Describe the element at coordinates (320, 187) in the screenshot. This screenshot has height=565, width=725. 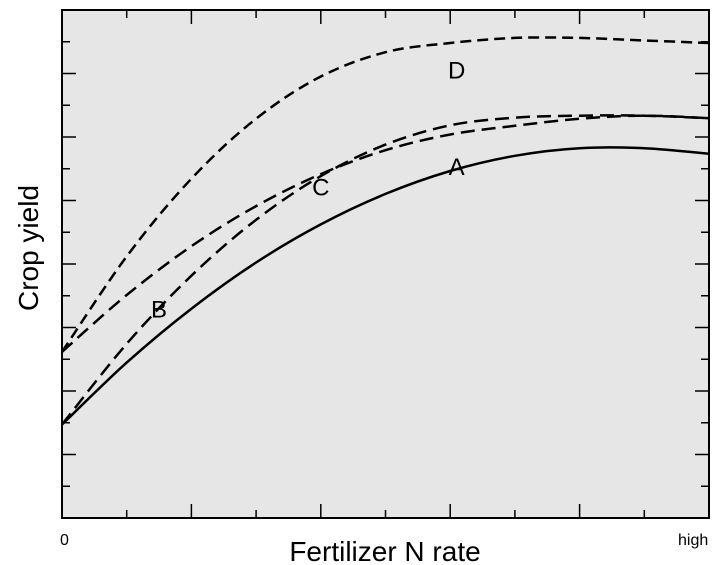
I see `curve-label-c: C` at that location.